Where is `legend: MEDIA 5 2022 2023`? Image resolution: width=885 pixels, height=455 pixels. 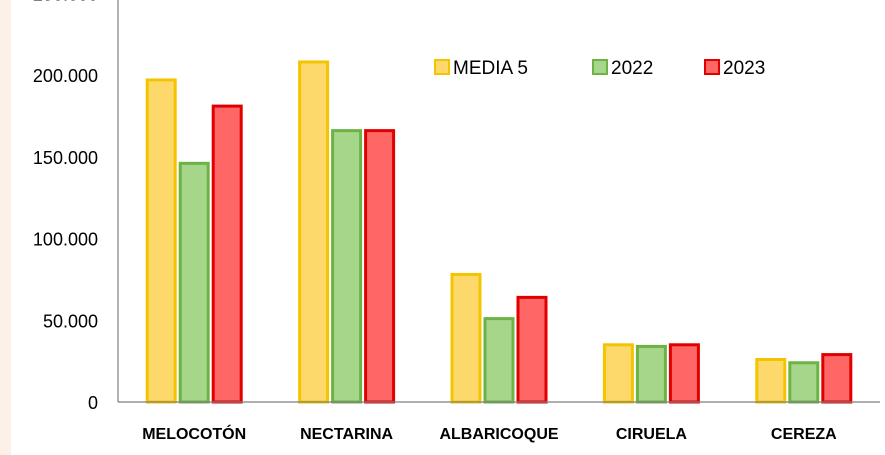
legend: MEDIA 5 2022 2023 is located at coordinates (599, 68).